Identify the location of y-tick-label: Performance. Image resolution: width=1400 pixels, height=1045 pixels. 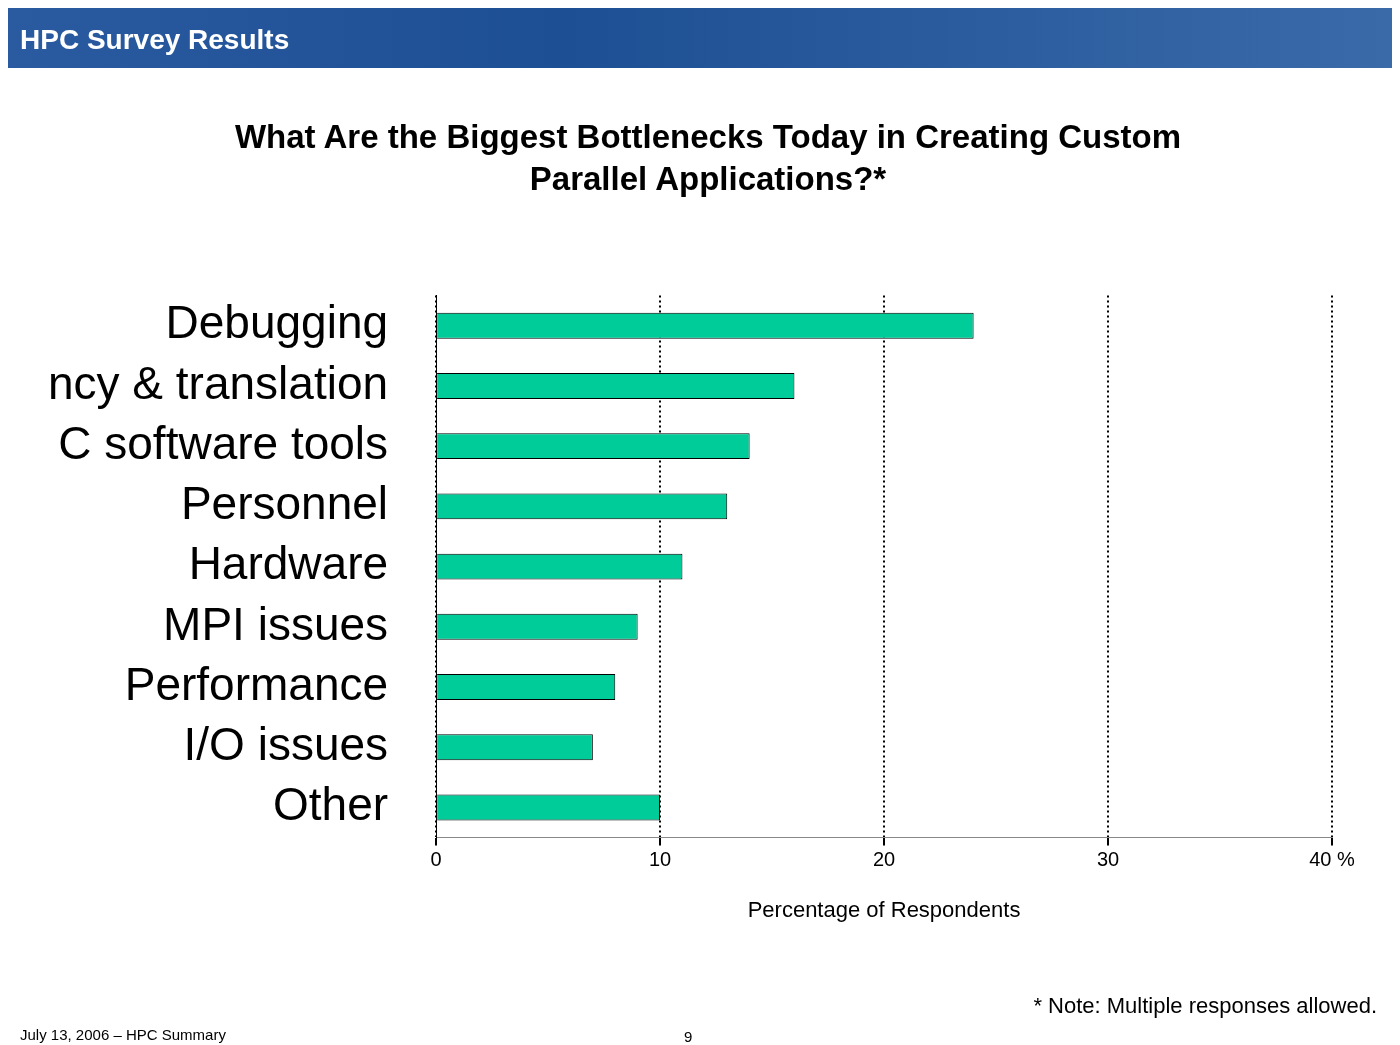
(256, 683).